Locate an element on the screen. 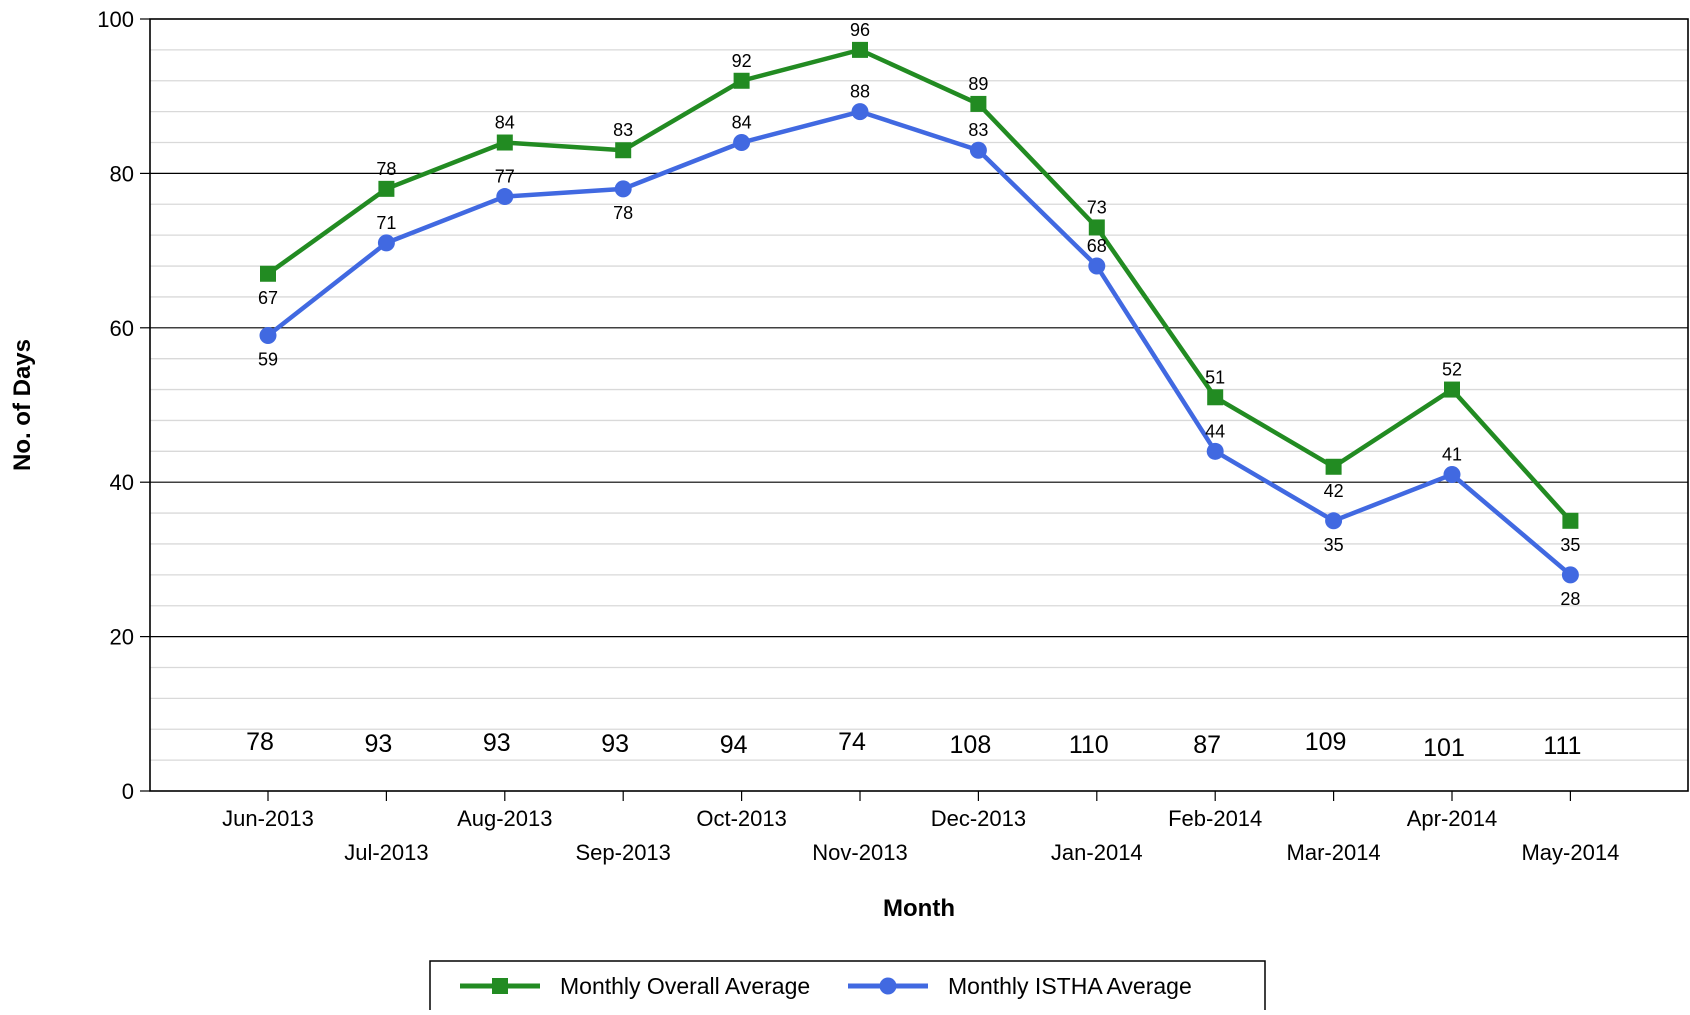  y-tick-label: 20 is located at coordinates (122, 637).